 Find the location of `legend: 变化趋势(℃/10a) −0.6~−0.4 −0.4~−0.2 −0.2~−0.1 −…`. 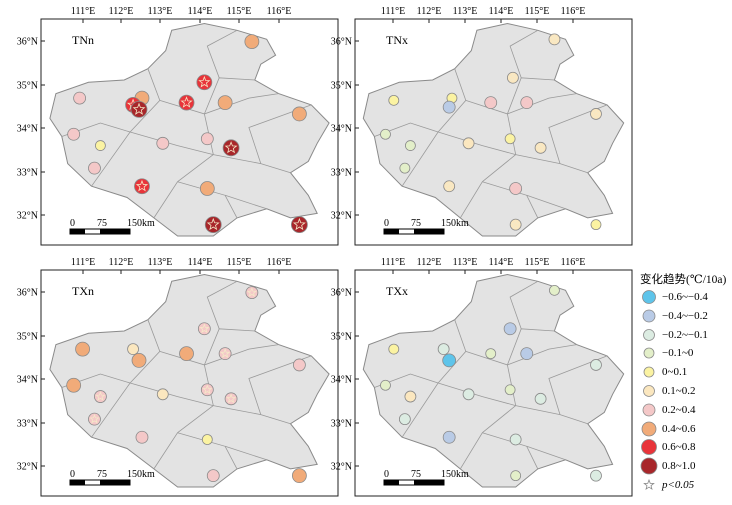

legend: 变化趋势(℃/10a) −0.6~−0.4 −0.4~−0.2 −0.2~−0.1 −… is located at coordinates (684, 382).